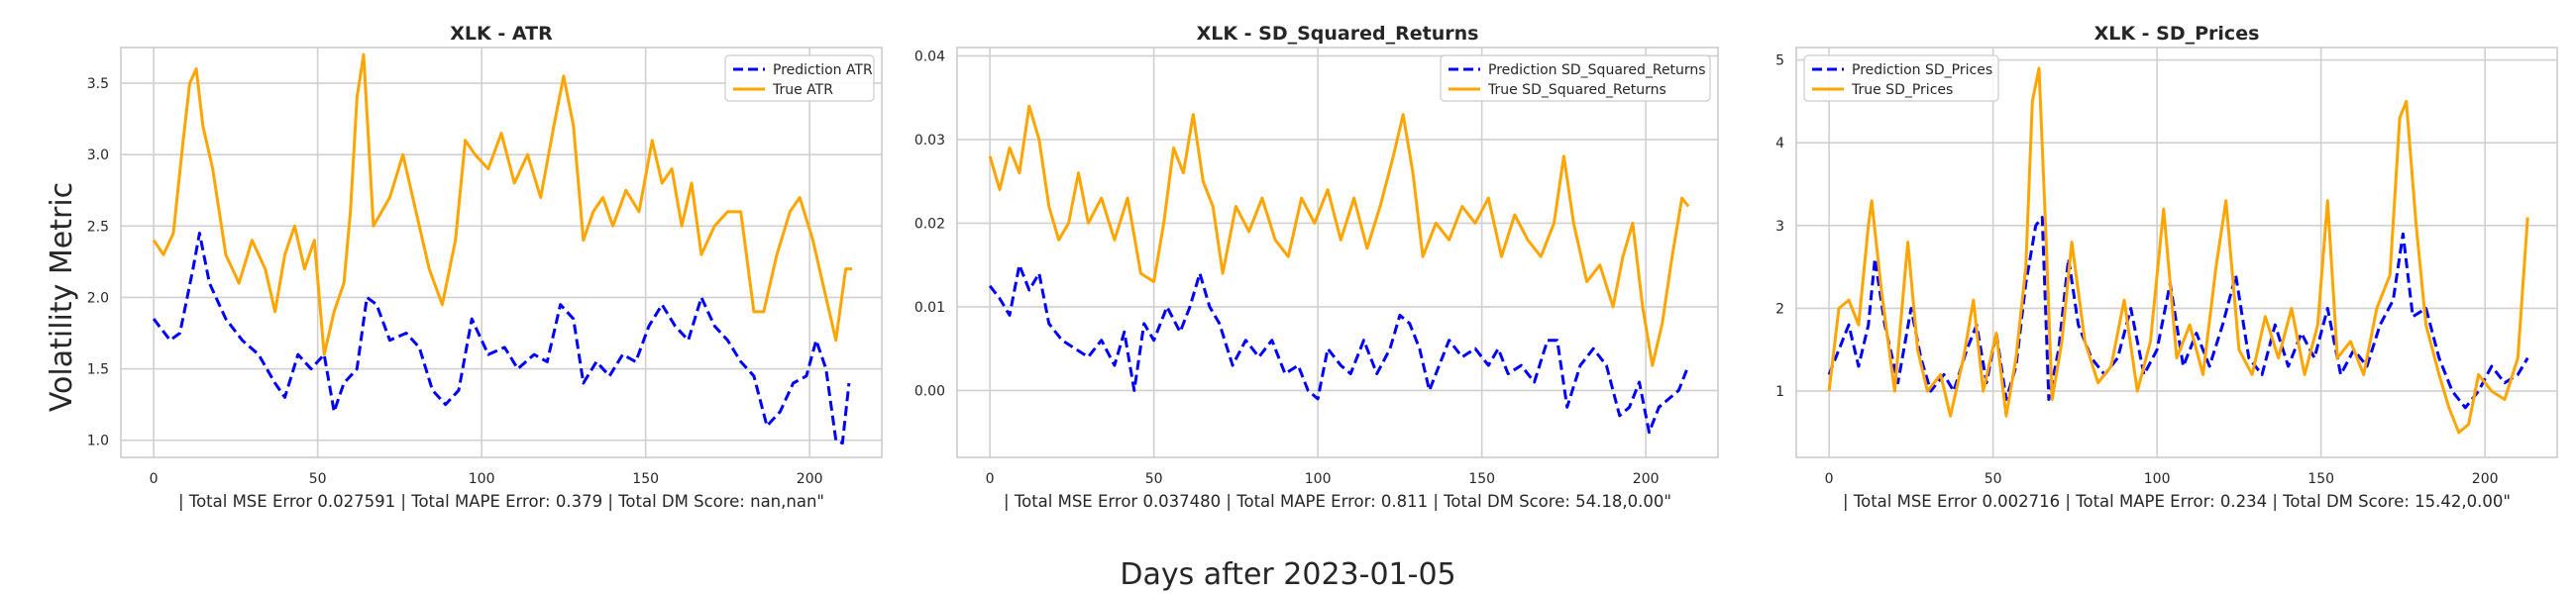 The height and width of the screenshot is (594, 2576). What do you see at coordinates (98, 84) in the screenshot?
I see `y-tick-label: 3.5` at bounding box center [98, 84].